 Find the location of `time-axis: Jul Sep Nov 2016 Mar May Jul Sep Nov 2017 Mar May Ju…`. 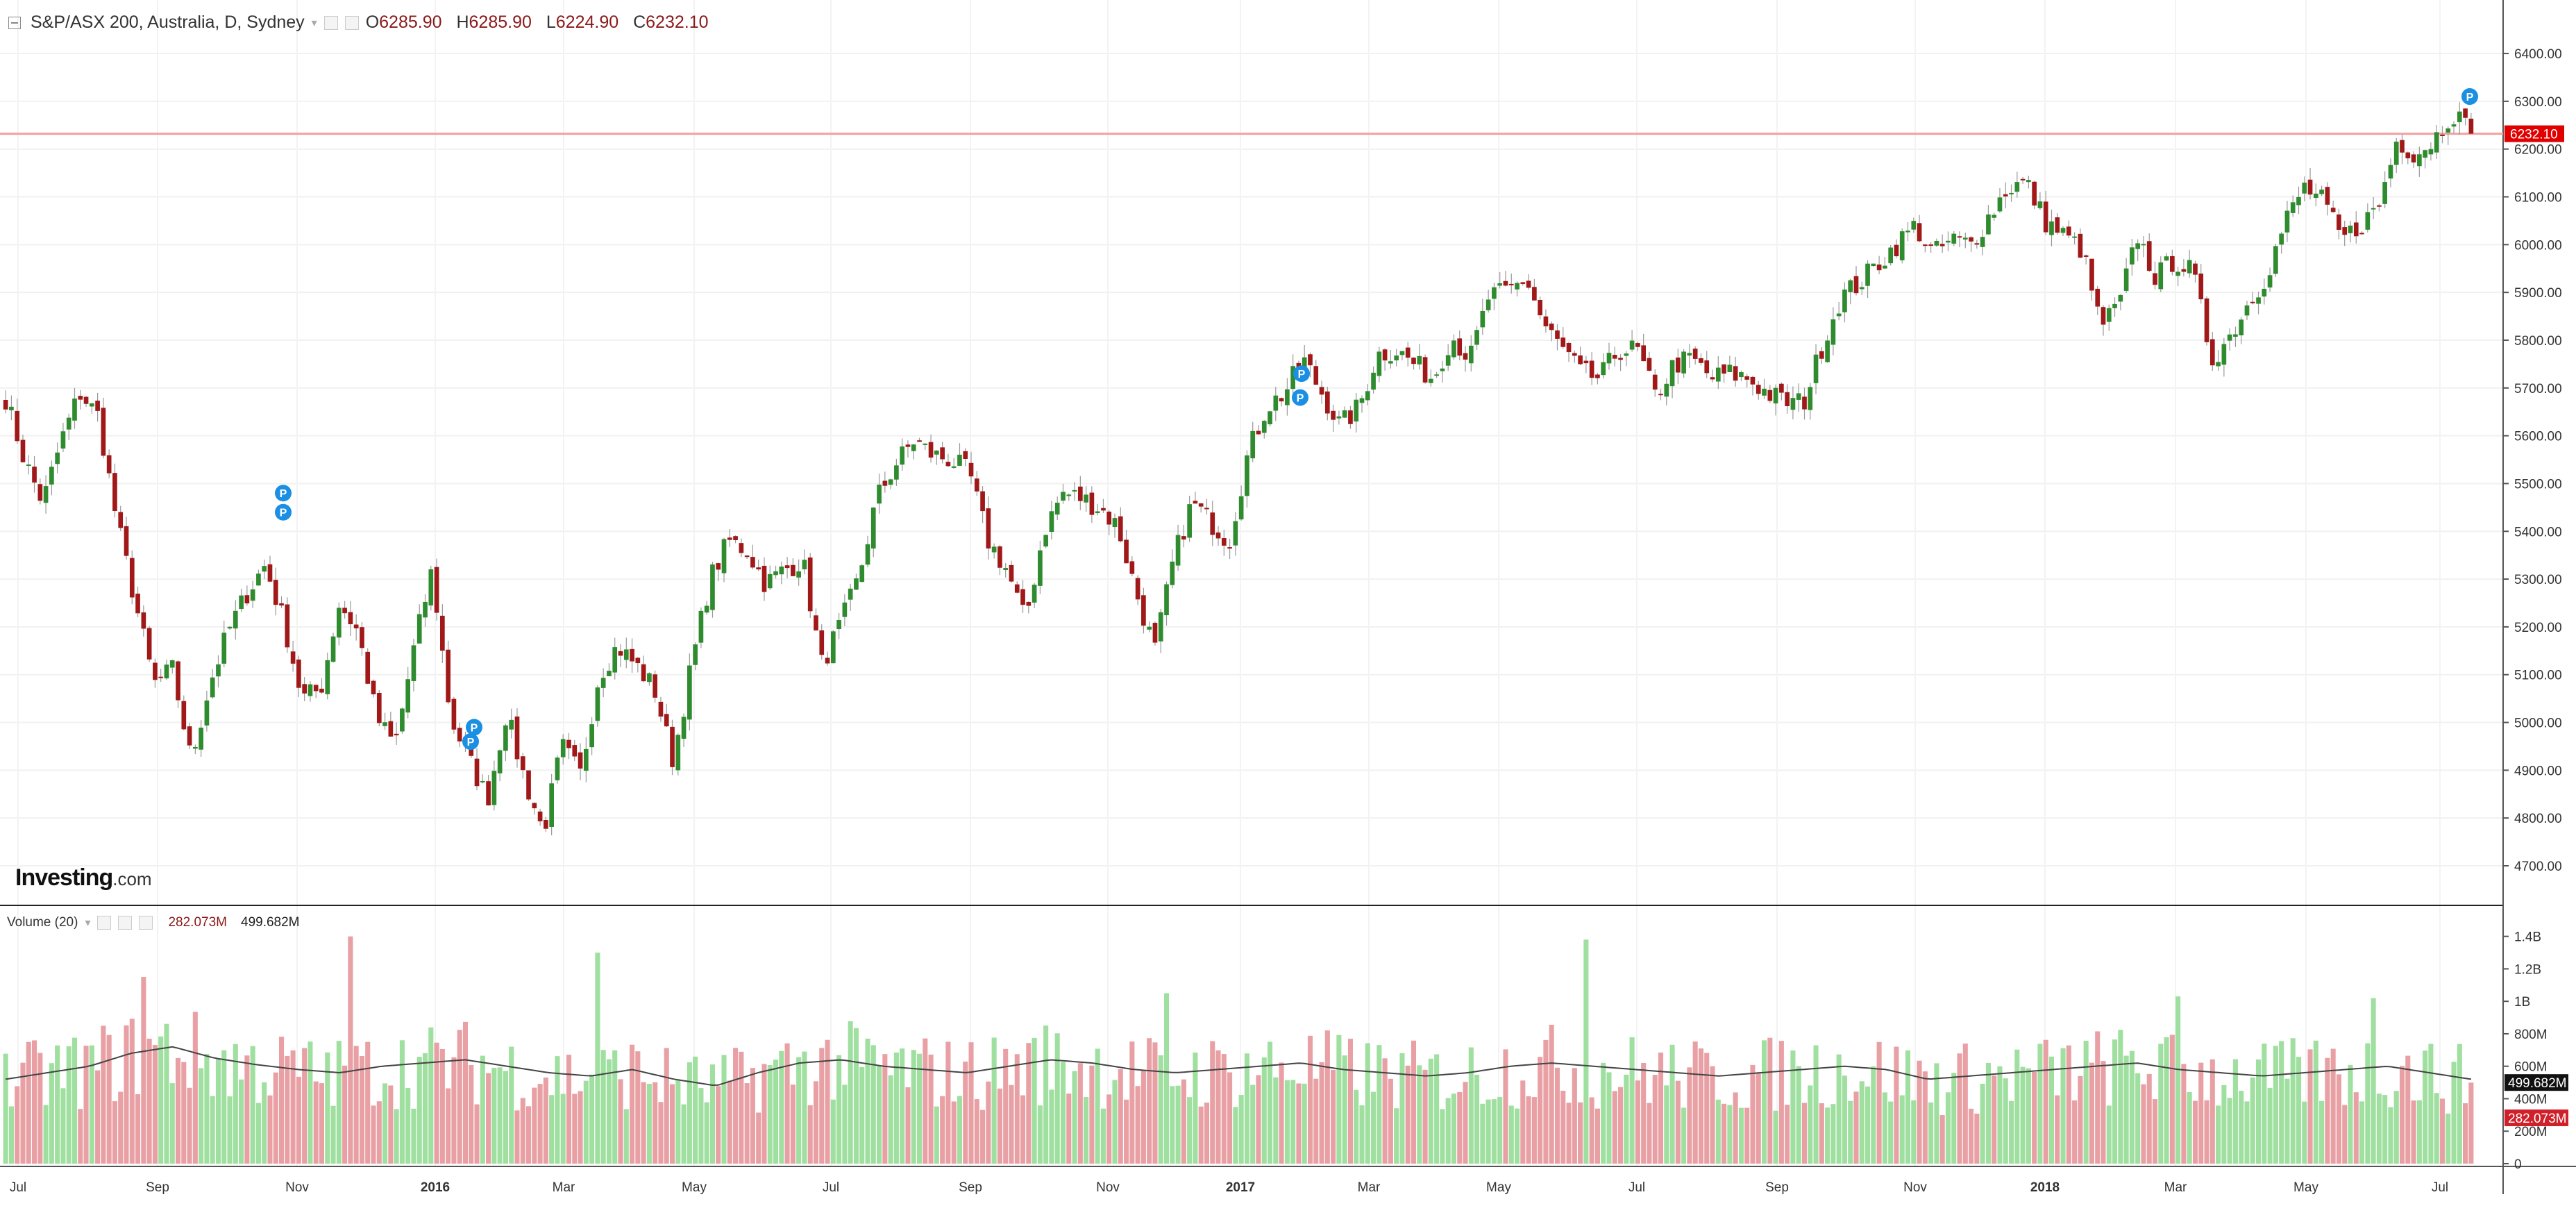

time-axis: Jul Sep Nov 2016 Mar May Jul Sep Nov 2017 Mar May Ju… is located at coordinates (1229, 1188).